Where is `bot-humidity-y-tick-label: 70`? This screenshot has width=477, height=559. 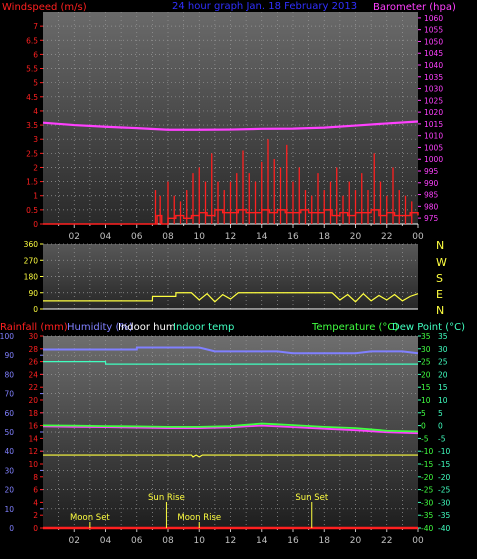 bot-humidity-y-tick-label: 70 is located at coordinates (9, 394).